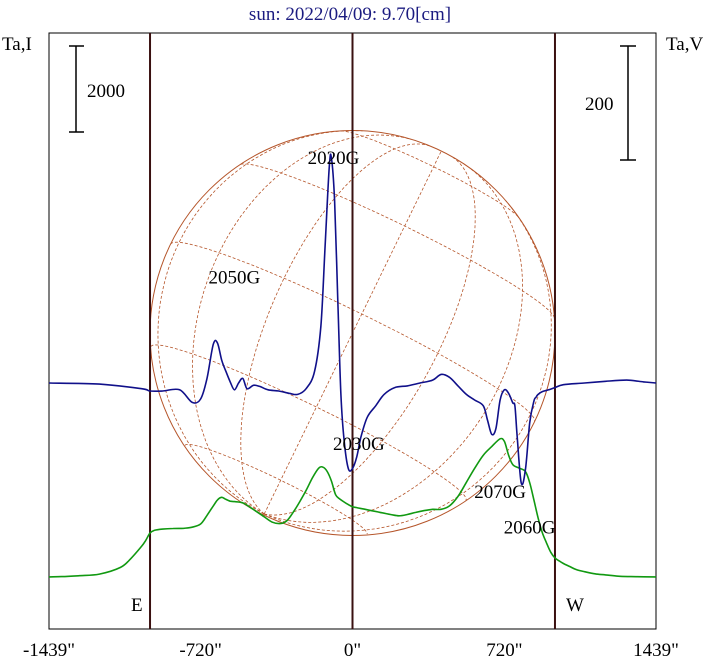  Describe the element at coordinates (530, 528) in the screenshot. I see `region-label: 2060G` at that location.